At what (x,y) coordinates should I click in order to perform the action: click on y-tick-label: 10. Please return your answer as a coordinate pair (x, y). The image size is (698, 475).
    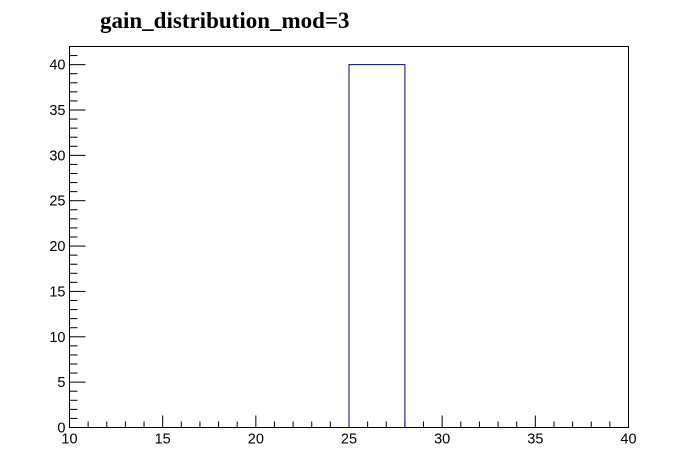
    Looking at the image, I should click on (57, 338).